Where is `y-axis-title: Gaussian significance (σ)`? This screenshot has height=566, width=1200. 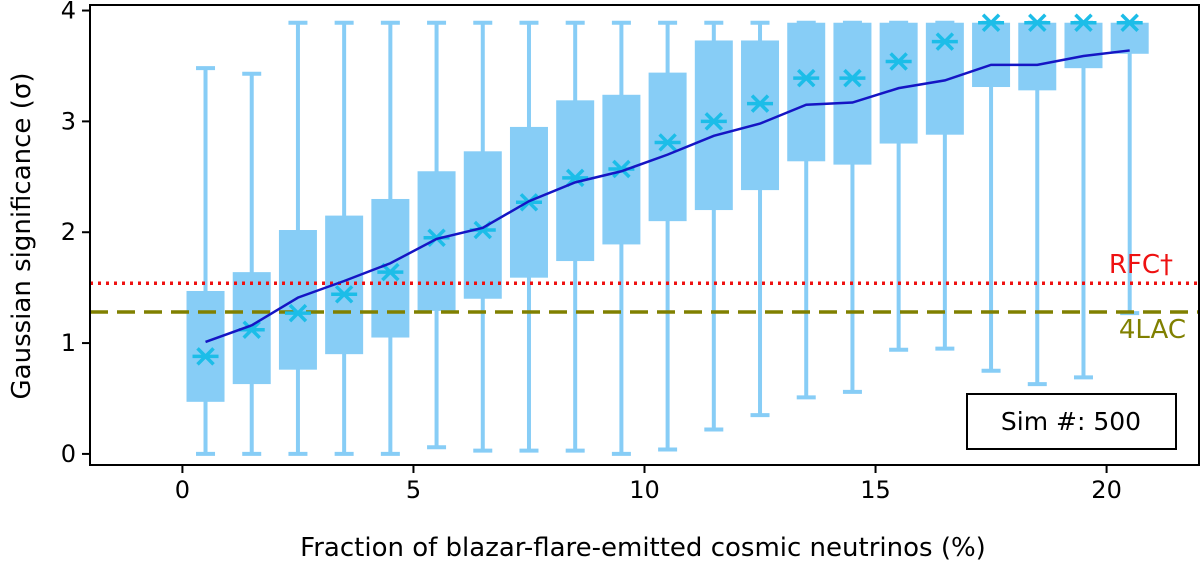
y-axis-title: Gaussian significance (σ) is located at coordinates (22, 236).